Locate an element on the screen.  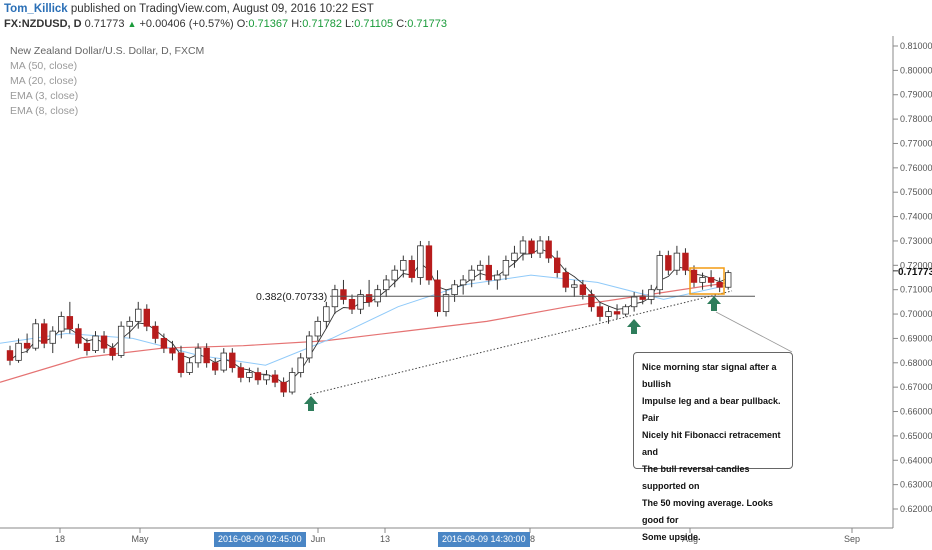
change-value: +0.00406 (+0.57%) is located at coordinates (186, 24).